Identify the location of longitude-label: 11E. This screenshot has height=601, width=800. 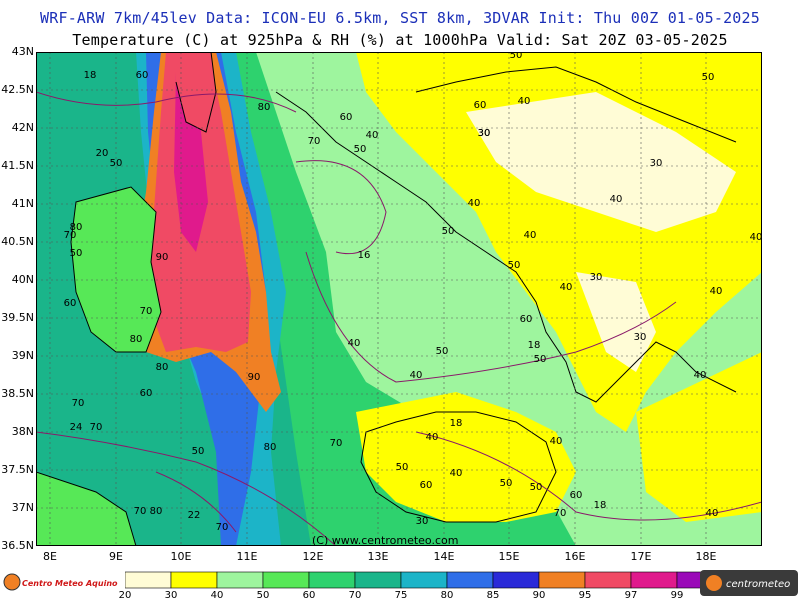
(247, 556).